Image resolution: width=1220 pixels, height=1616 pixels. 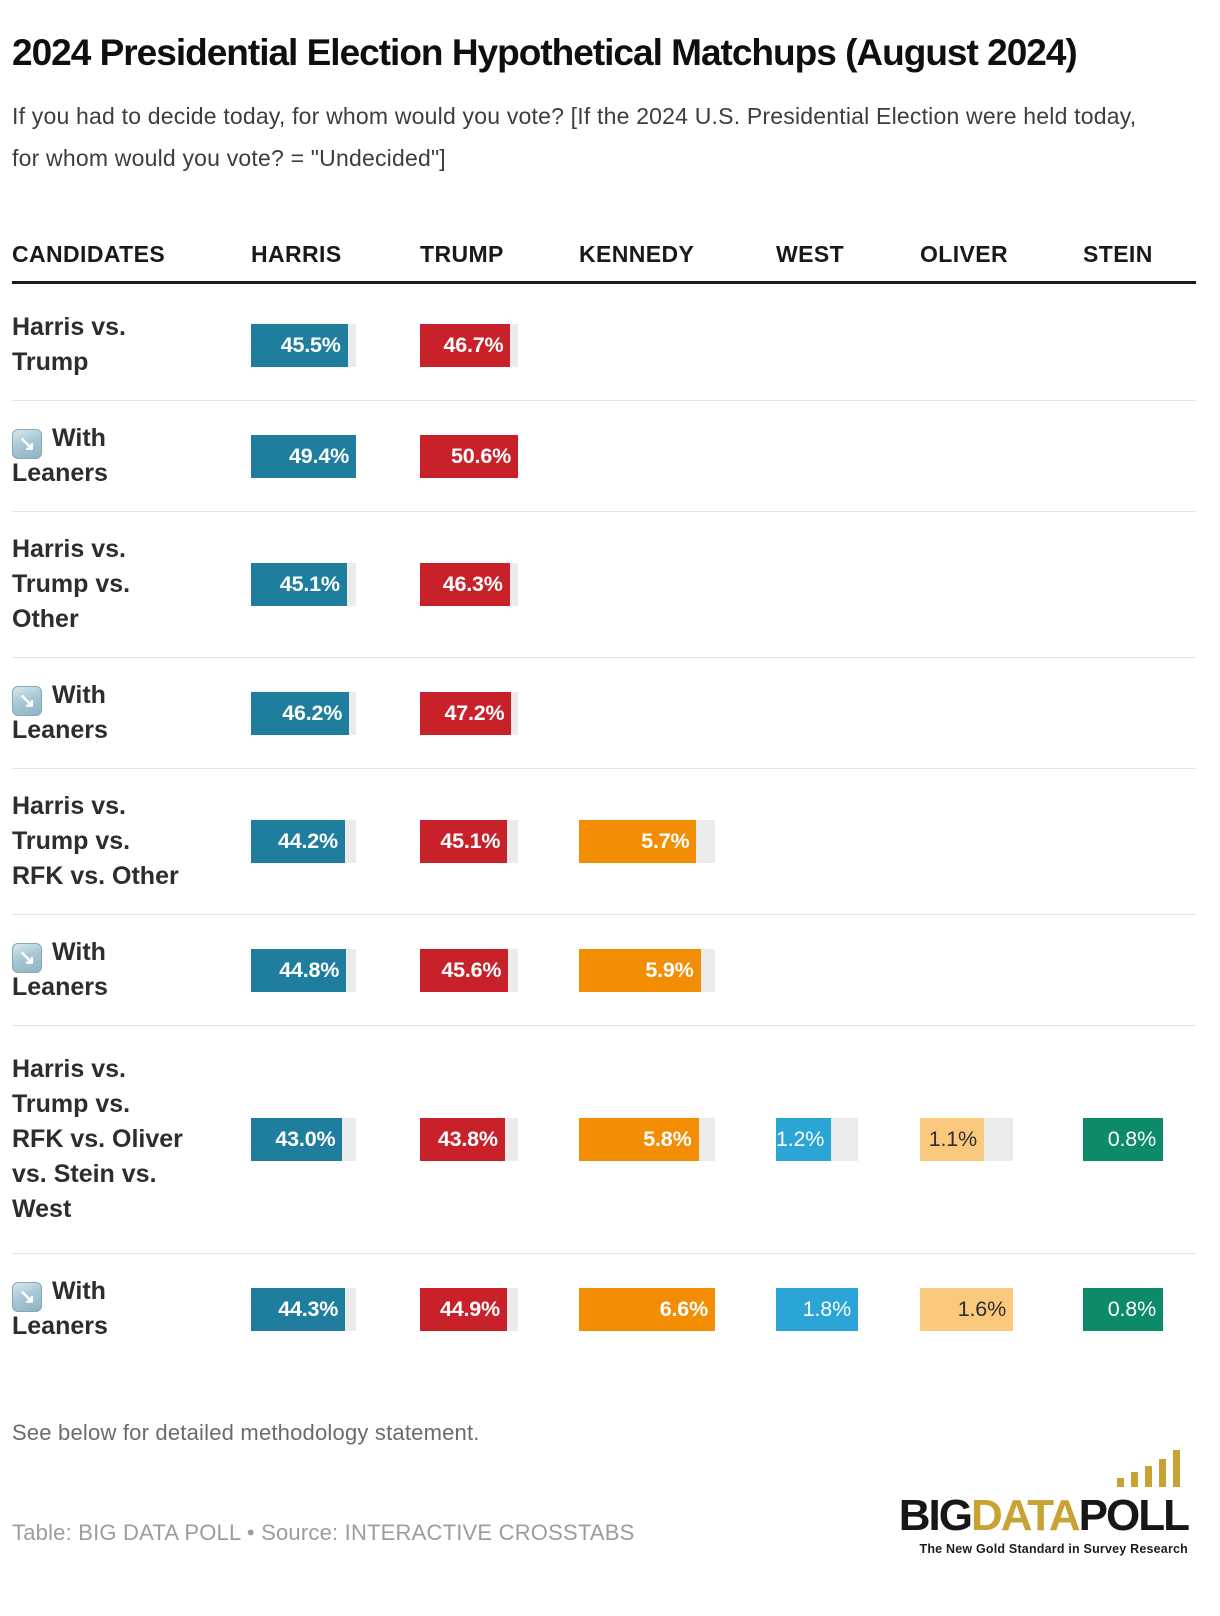 I want to click on bar-value: 5.9%, so click(x=669, y=969).